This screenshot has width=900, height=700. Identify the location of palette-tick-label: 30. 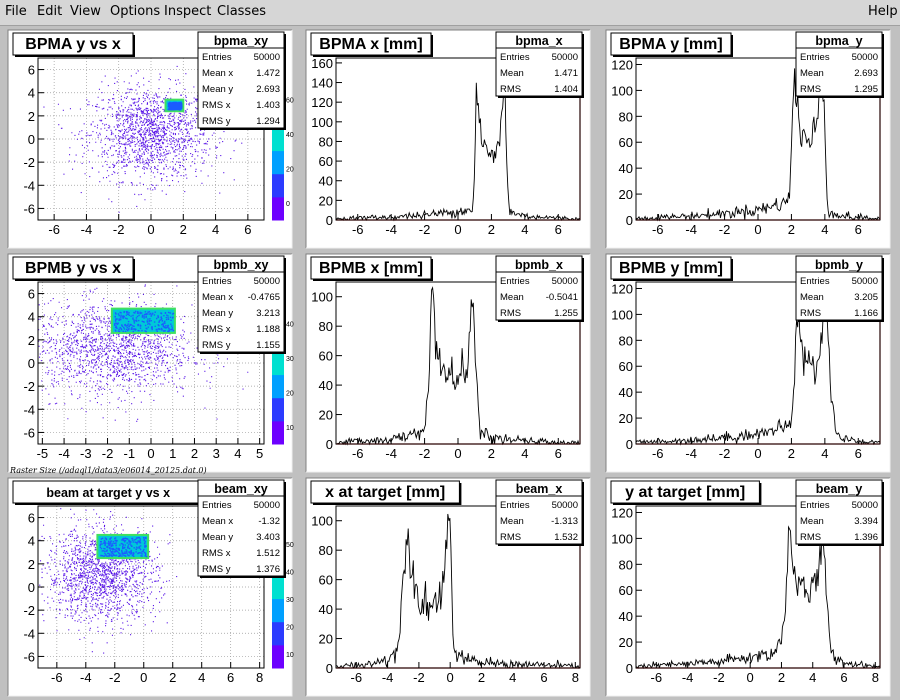
(290, 600).